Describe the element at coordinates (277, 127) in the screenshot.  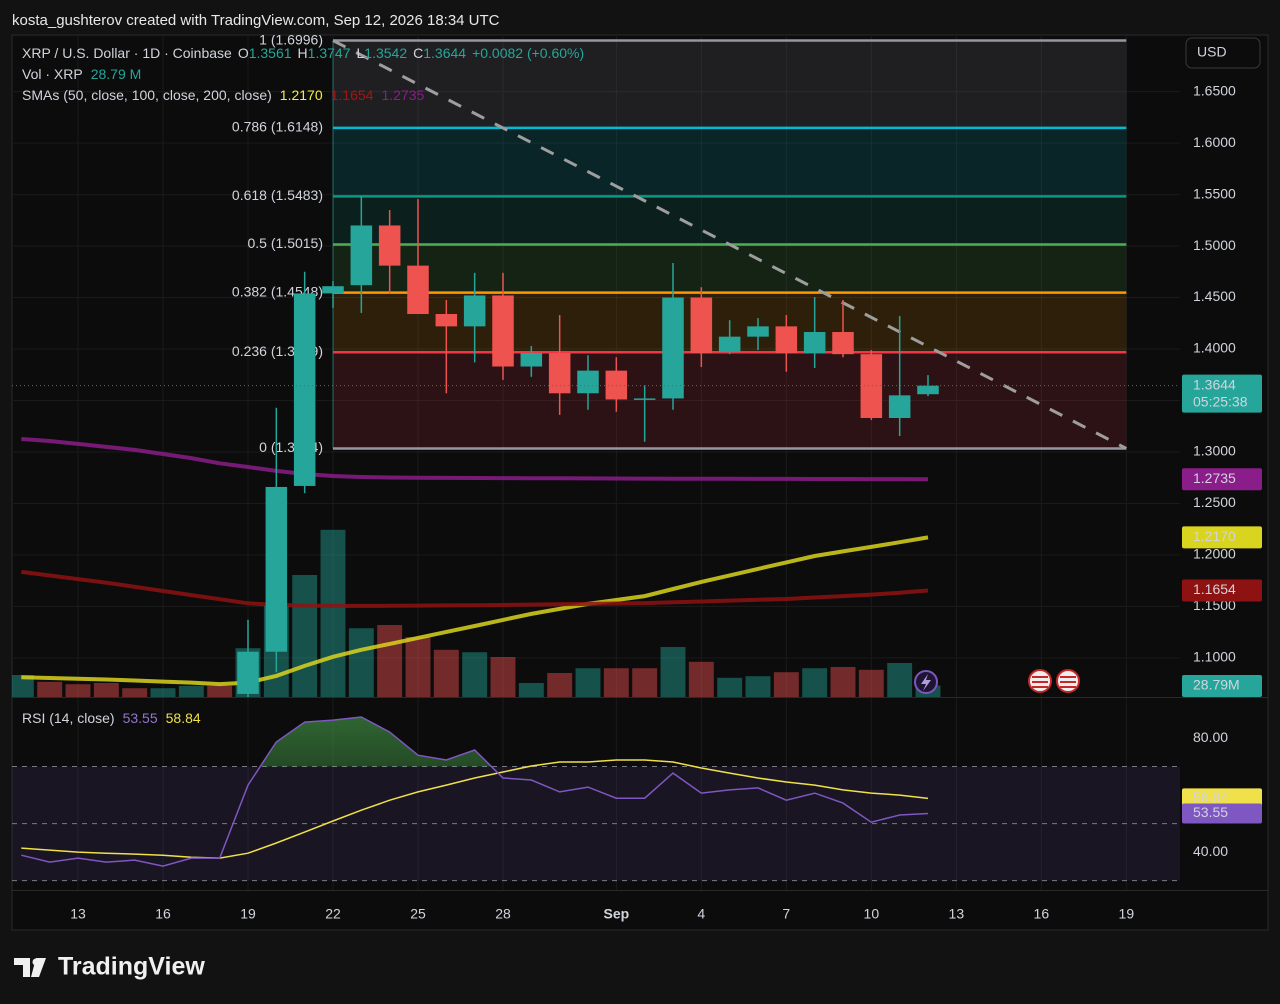
I see `fib-label: 0.786 (1.6148)` at that location.